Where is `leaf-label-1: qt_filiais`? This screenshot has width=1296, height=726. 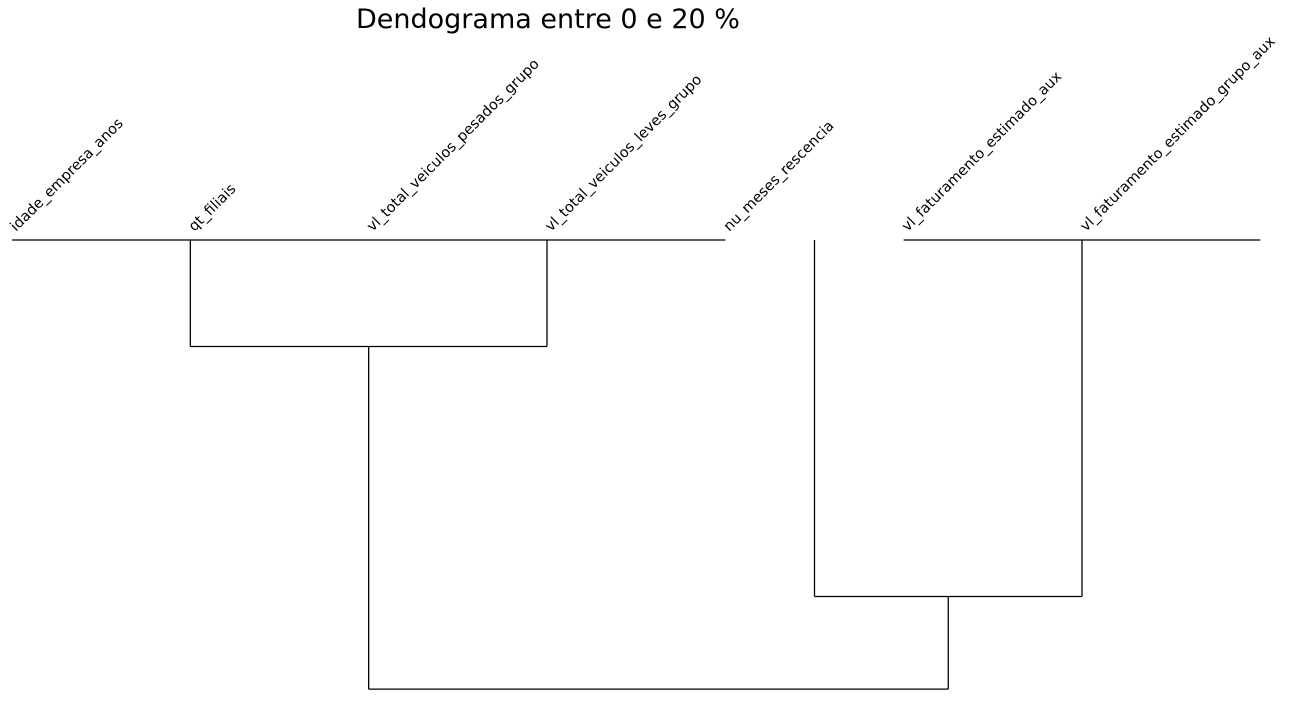
leaf-label-1: qt_filiais is located at coordinates (213, 208).